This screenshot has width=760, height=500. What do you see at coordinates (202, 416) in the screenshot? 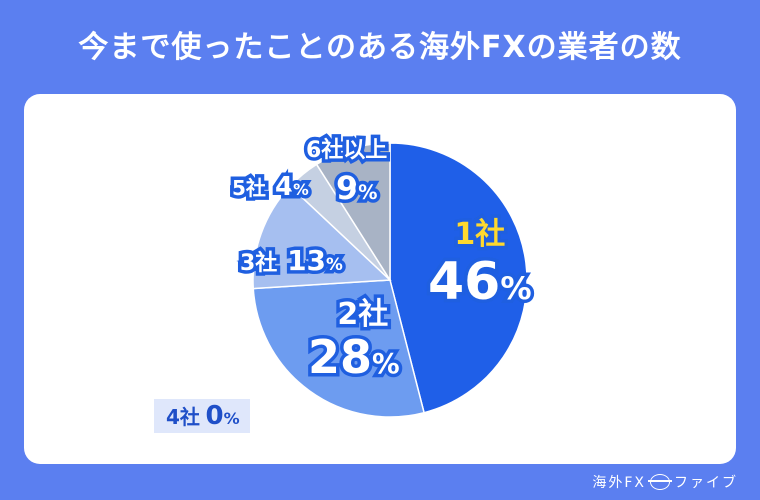
I see `label-slice-4: 4社 0%` at bounding box center [202, 416].